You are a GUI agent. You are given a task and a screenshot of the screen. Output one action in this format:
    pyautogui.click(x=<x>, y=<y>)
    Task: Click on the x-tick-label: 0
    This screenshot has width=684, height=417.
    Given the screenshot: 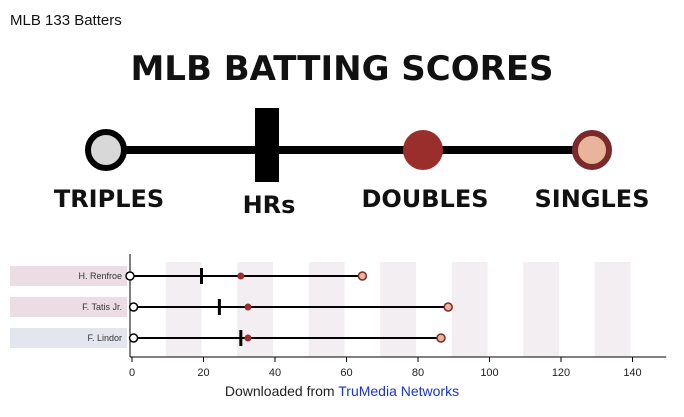 What is the action you would take?
    pyautogui.click(x=132, y=373)
    